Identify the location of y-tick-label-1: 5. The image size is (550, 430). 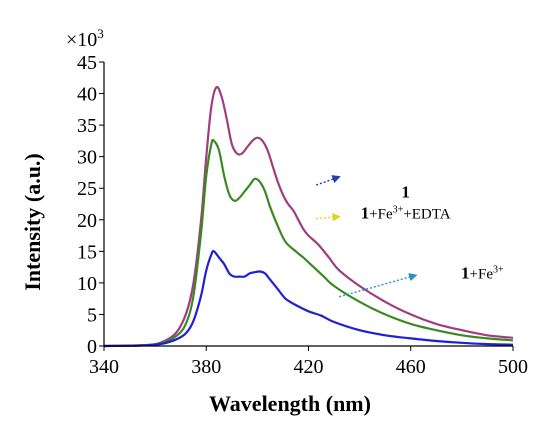
(92, 315).